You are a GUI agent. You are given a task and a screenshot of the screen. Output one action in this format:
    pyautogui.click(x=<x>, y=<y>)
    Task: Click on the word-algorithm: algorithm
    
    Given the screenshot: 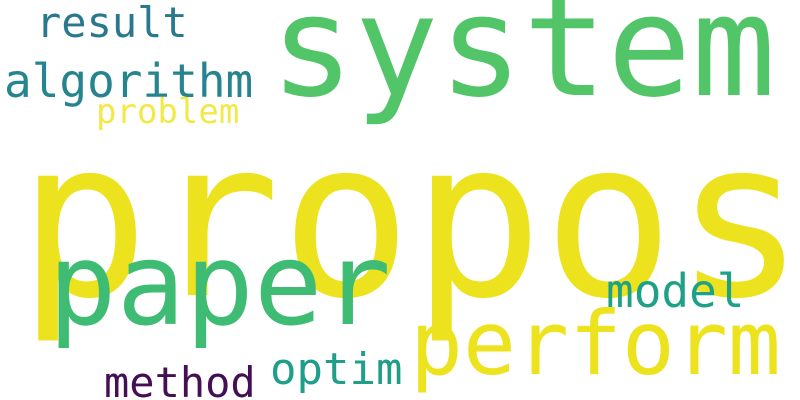 What is the action you would take?
    pyautogui.click(x=129, y=81)
    